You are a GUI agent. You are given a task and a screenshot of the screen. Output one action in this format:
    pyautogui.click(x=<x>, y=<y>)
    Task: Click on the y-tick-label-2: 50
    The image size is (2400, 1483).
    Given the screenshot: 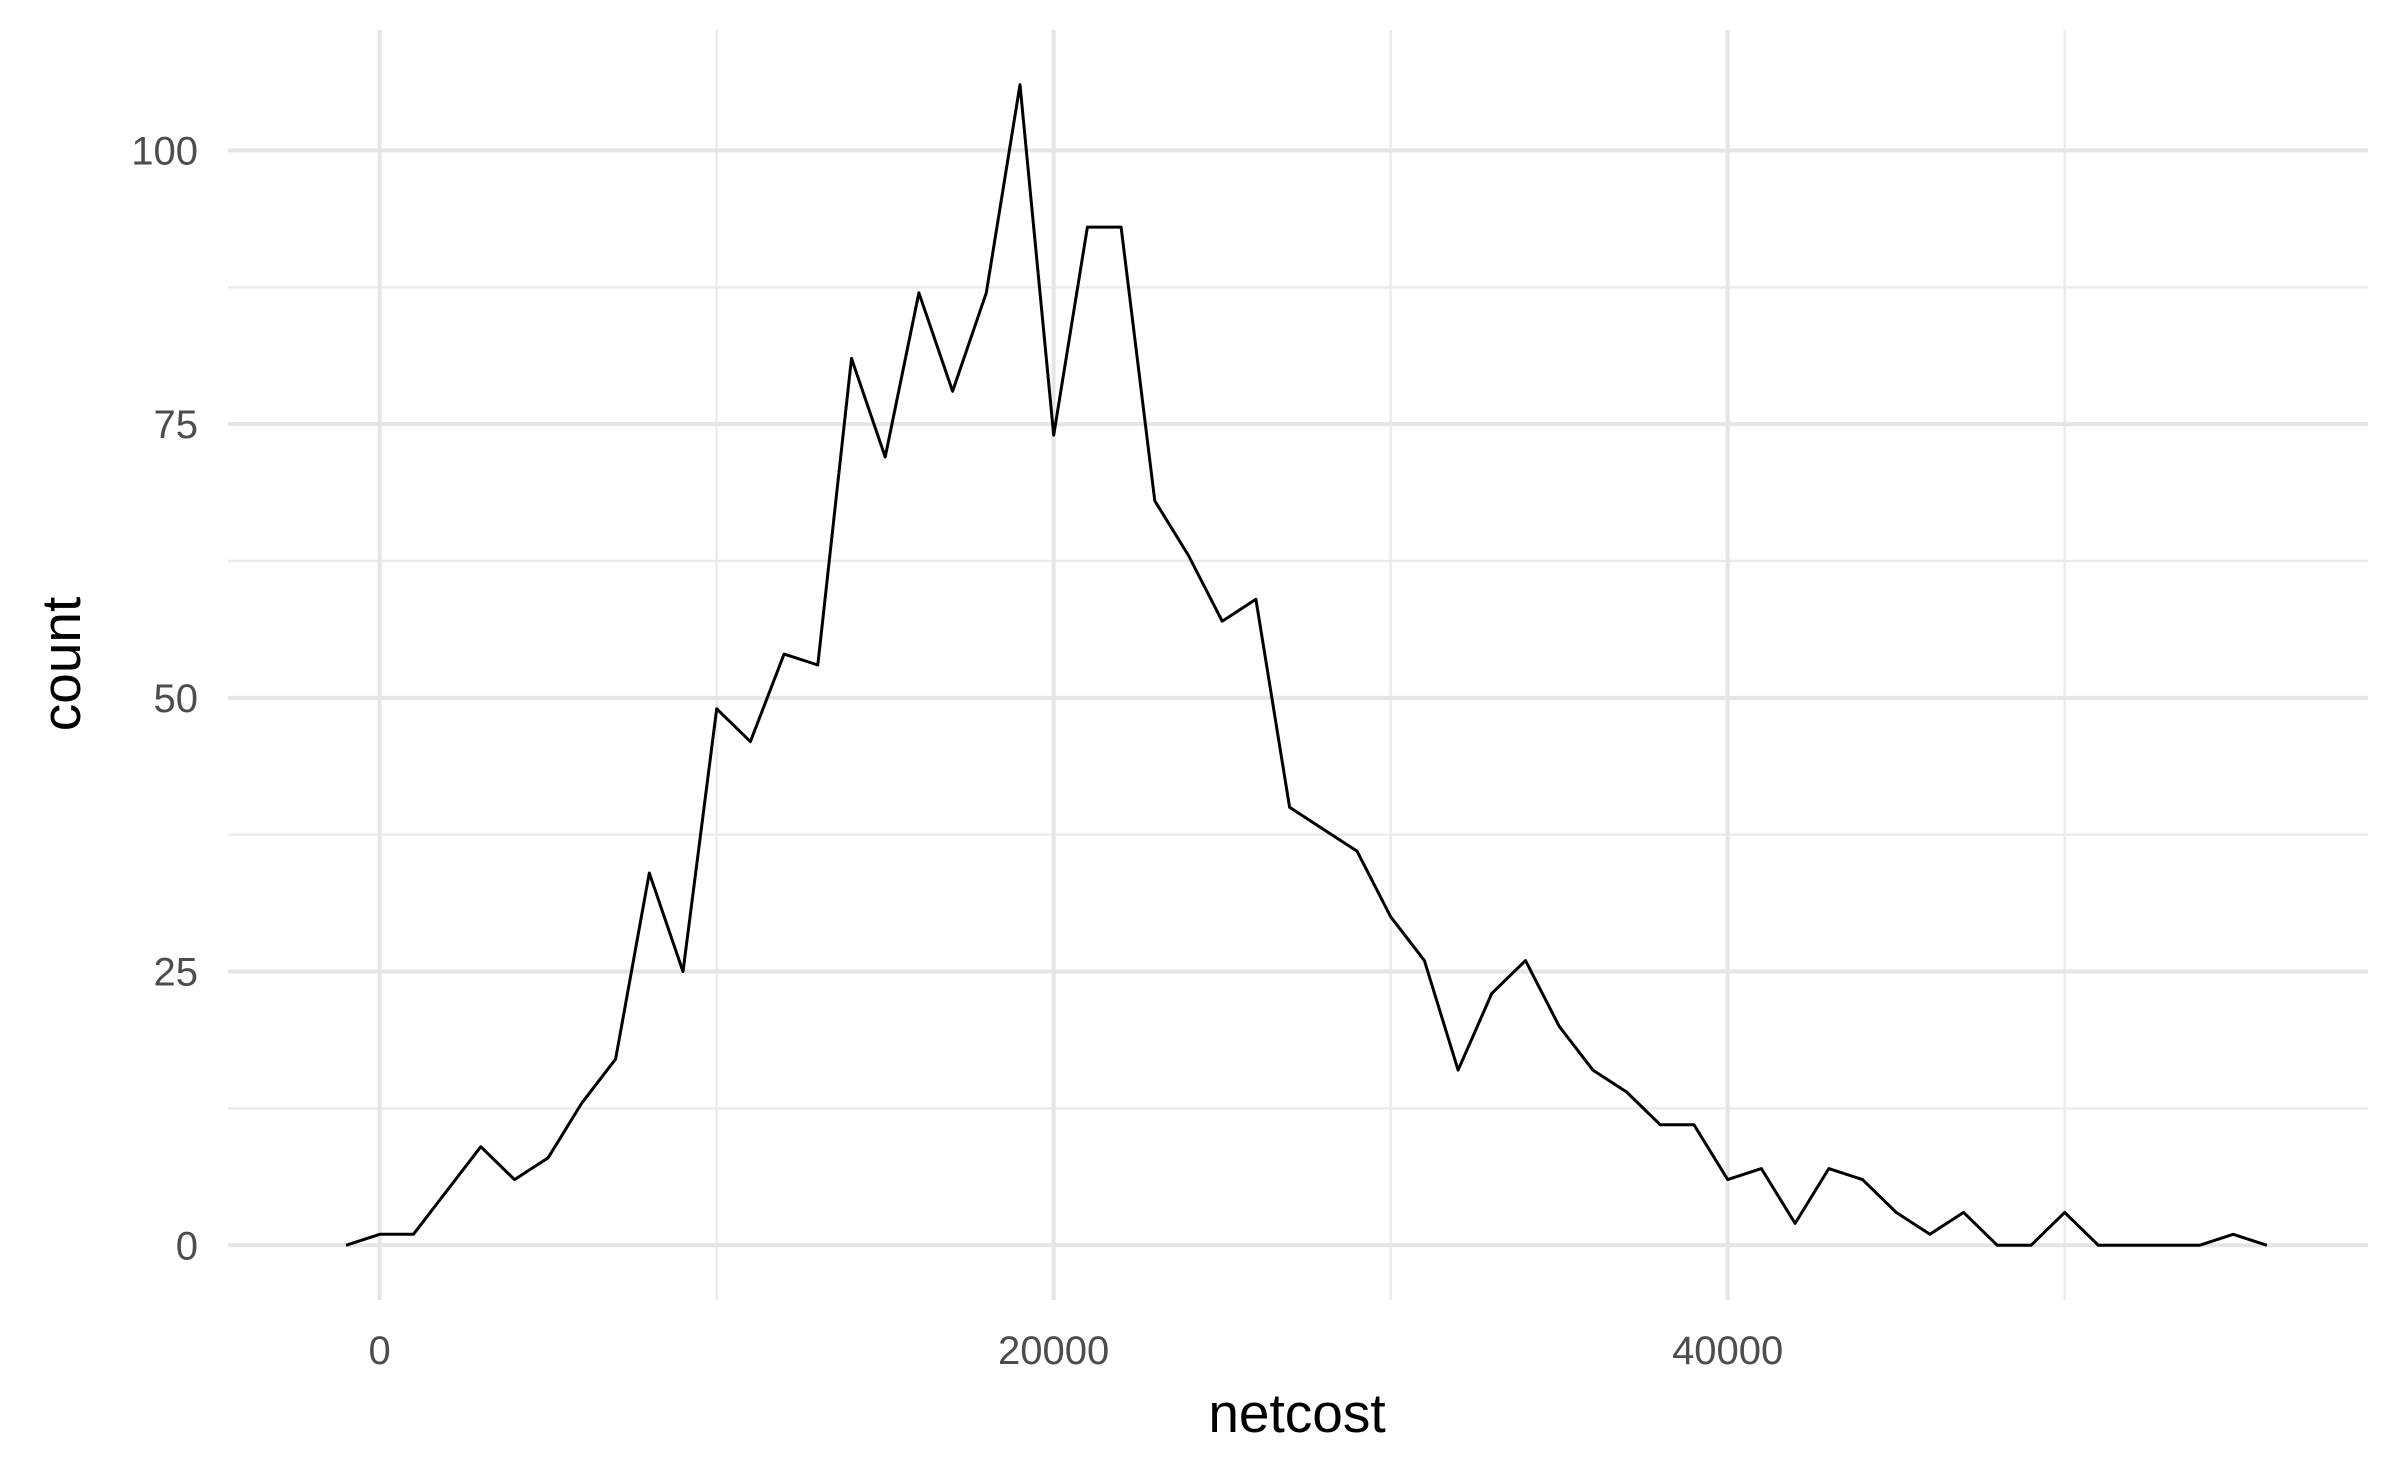 What is the action you would take?
    pyautogui.click(x=176, y=699)
    